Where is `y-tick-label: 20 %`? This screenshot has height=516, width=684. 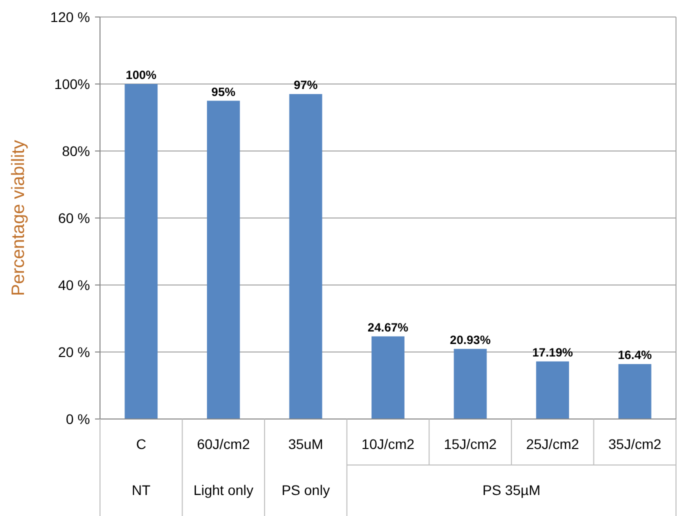 y-tick-label: 20 % is located at coordinates (74, 352).